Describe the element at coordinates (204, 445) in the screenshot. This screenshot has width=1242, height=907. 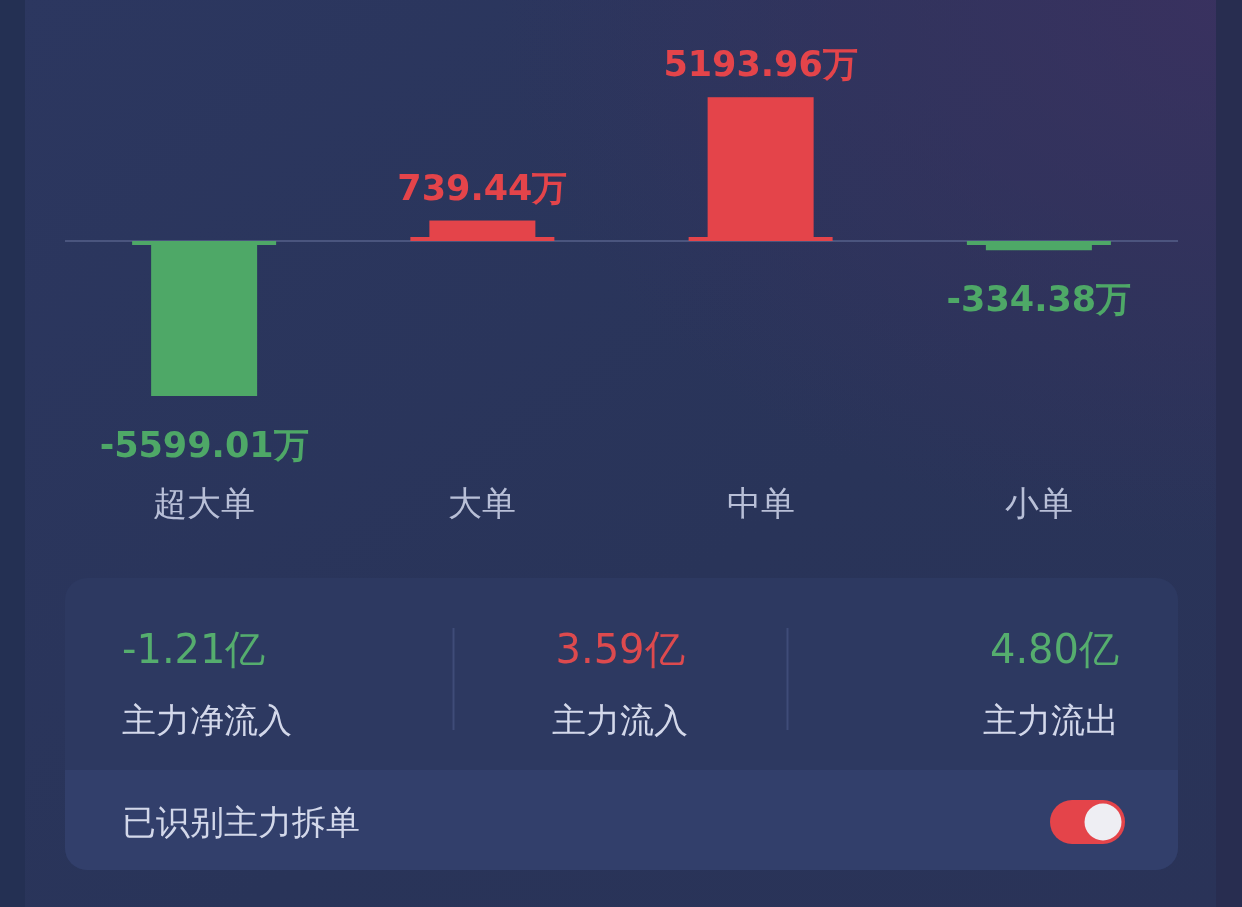
I see `data-label: -5599.01万` at that location.